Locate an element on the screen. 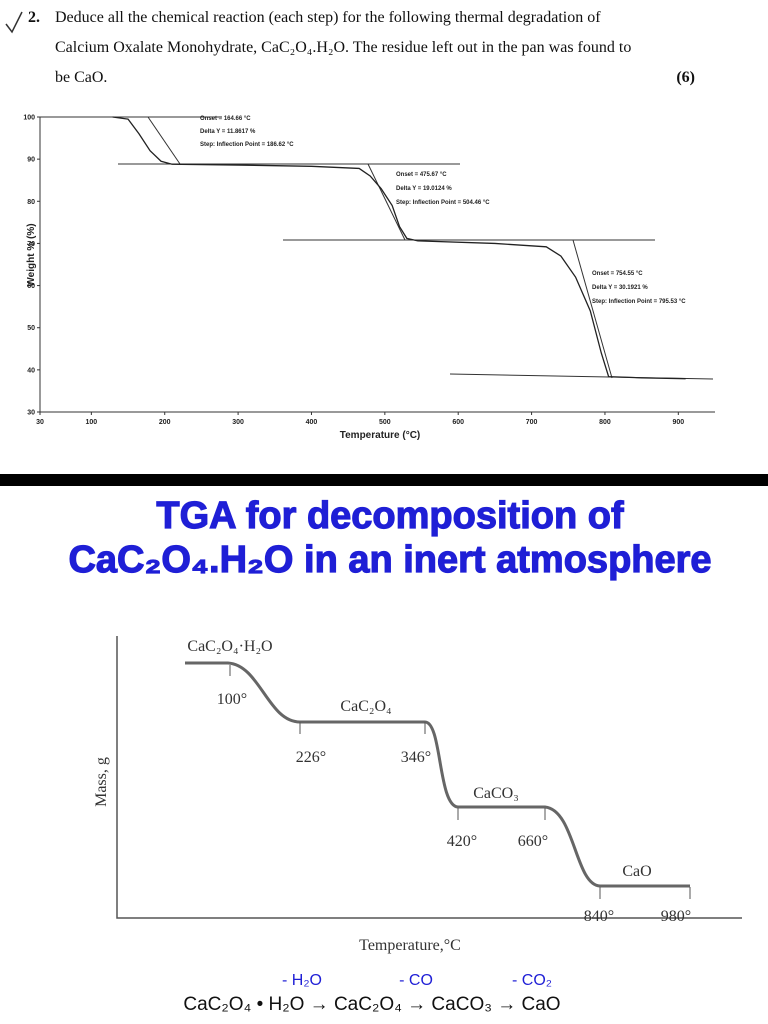 This screenshot has width=768, height=1024. x-axis-label: Temperature,°C is located at coordinates (410, 945).